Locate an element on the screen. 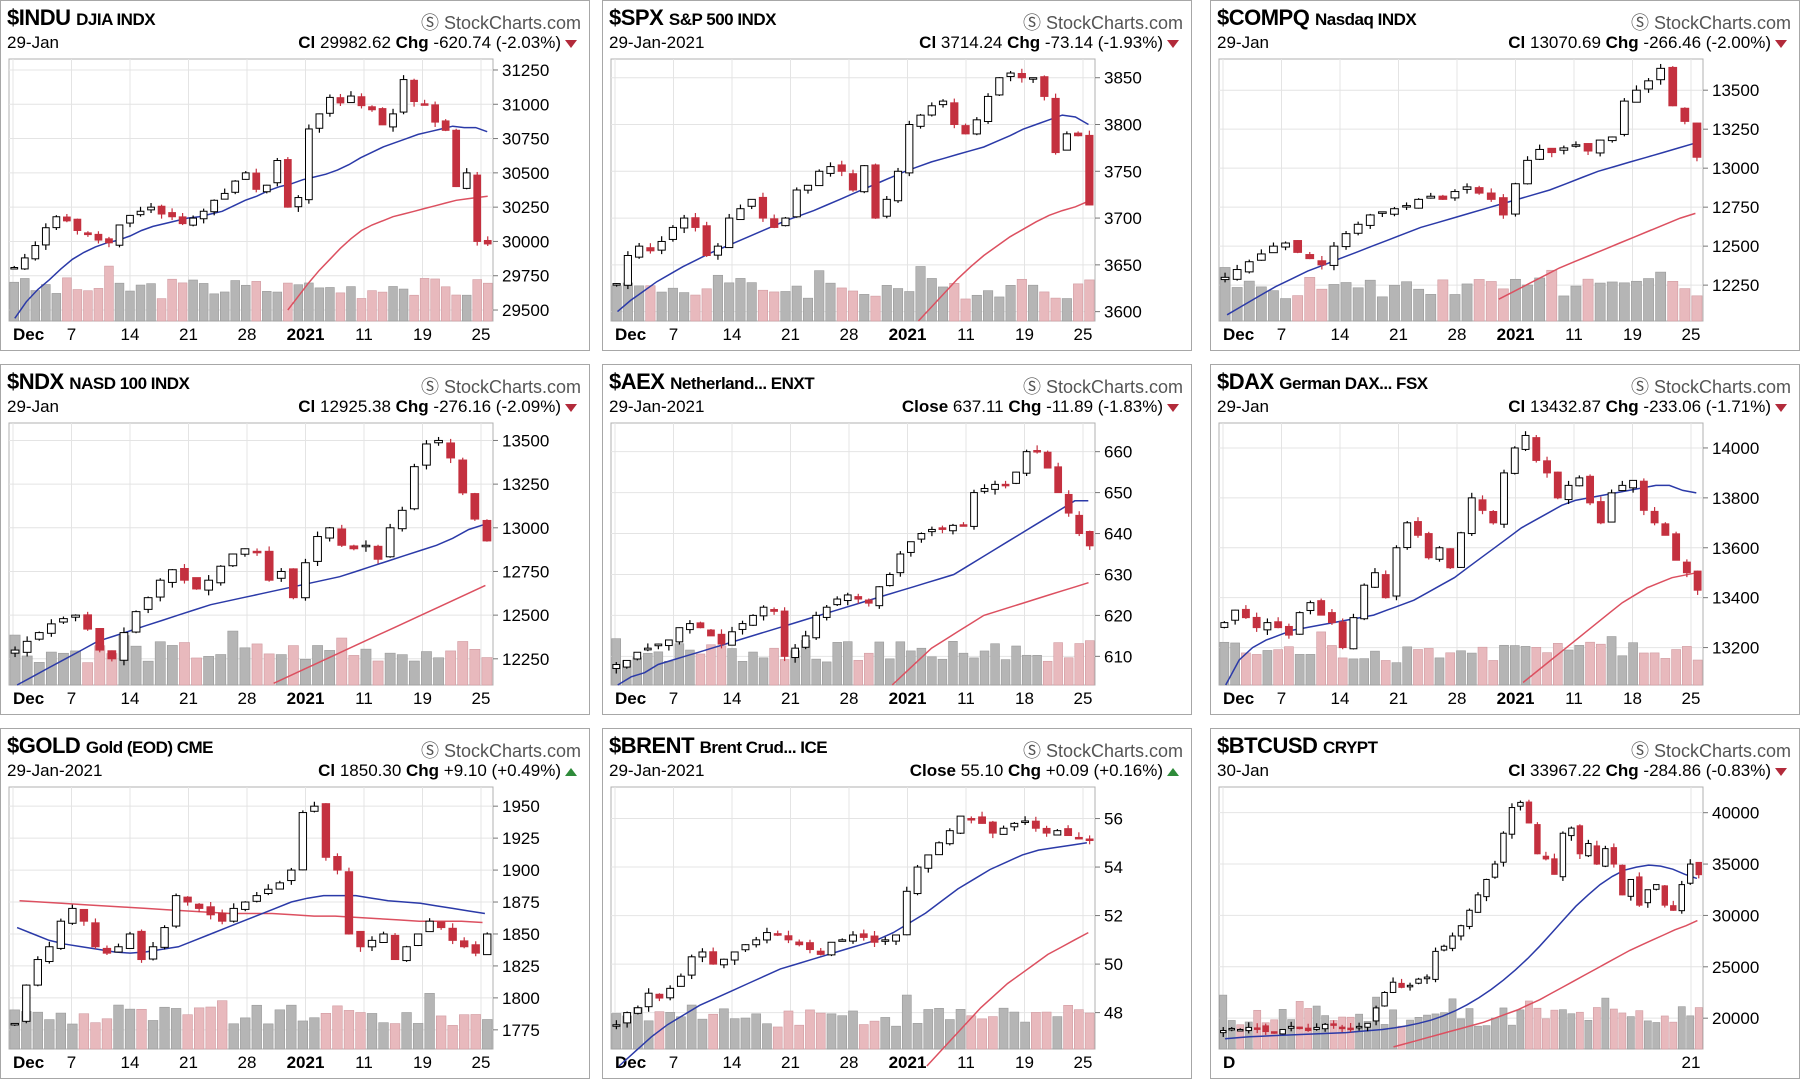  x-tick-label: 19 is located at coordinates (422, 334).